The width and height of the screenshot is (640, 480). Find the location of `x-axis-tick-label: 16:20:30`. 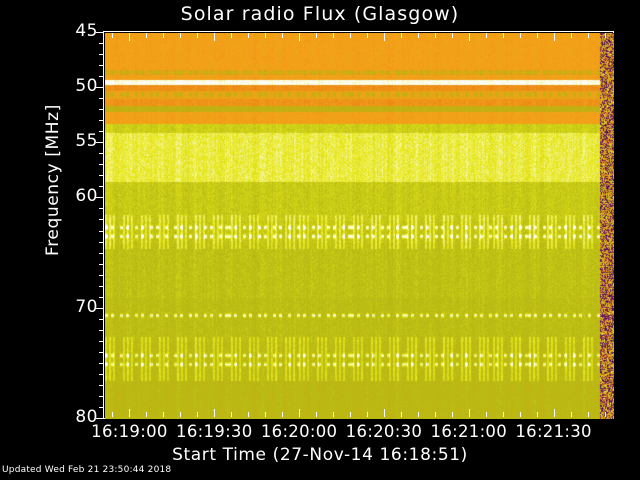

x-axis-tick-label: 16:20:30 is located at coordinates (384, 431).